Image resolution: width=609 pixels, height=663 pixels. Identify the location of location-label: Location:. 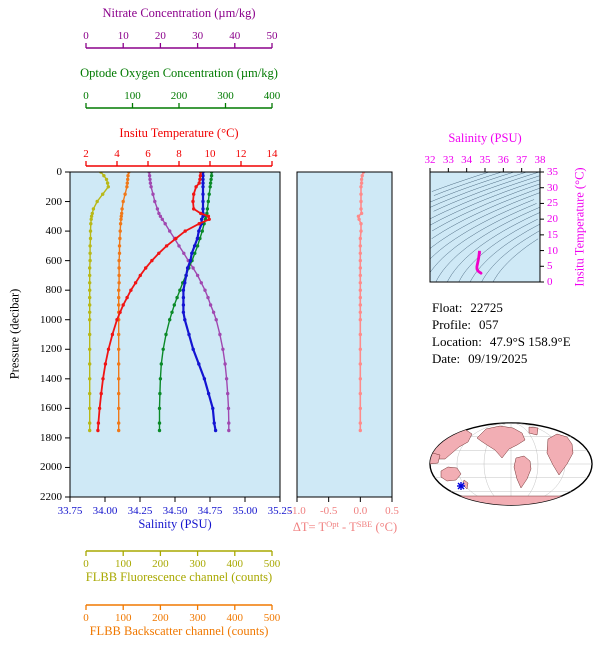
(457, 341).